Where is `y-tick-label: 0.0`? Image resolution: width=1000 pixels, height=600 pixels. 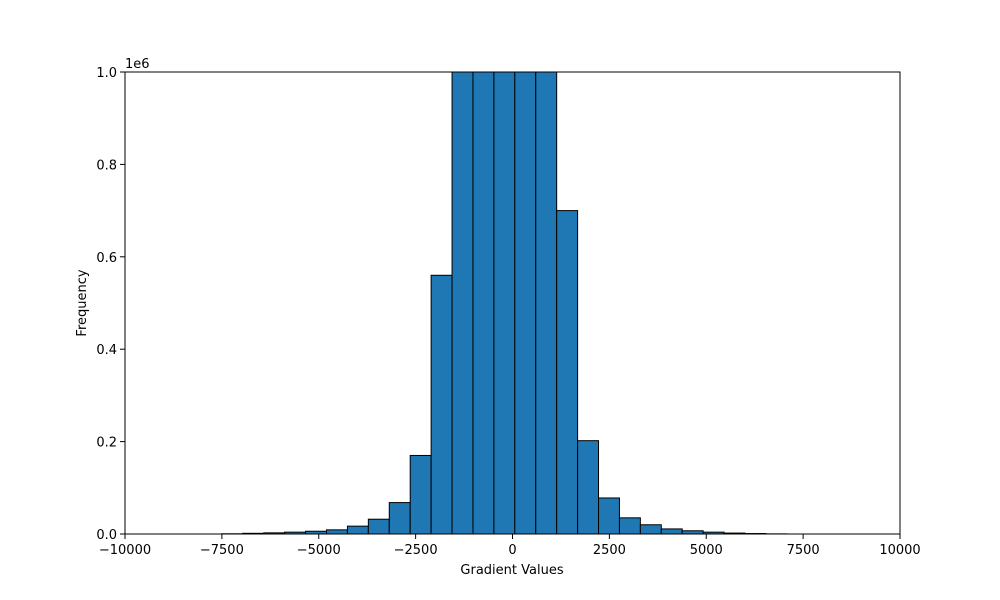
y-tick-label: 0.0 is located at coordinates (106, 535).